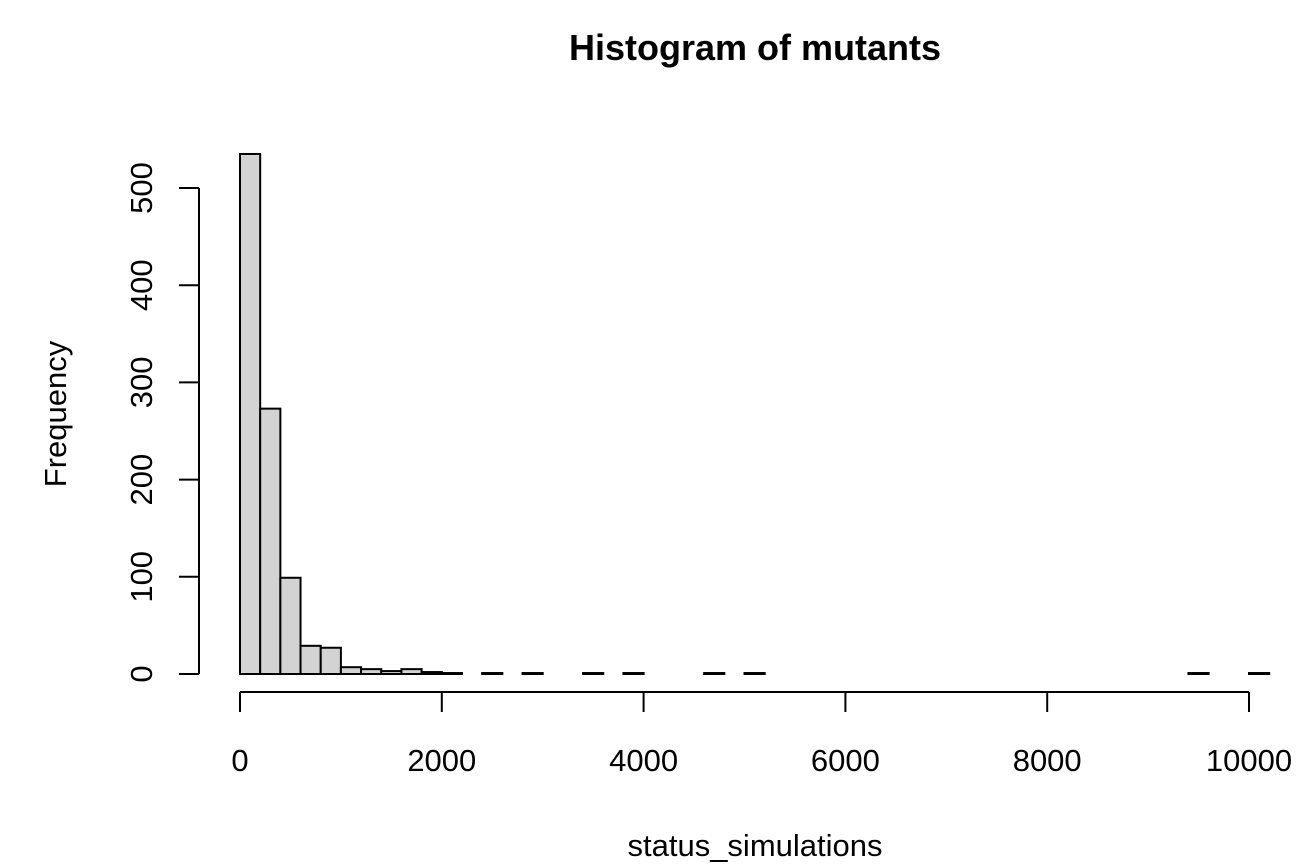  I want to click on x-tick-label: 10000, so click(1249, 760).